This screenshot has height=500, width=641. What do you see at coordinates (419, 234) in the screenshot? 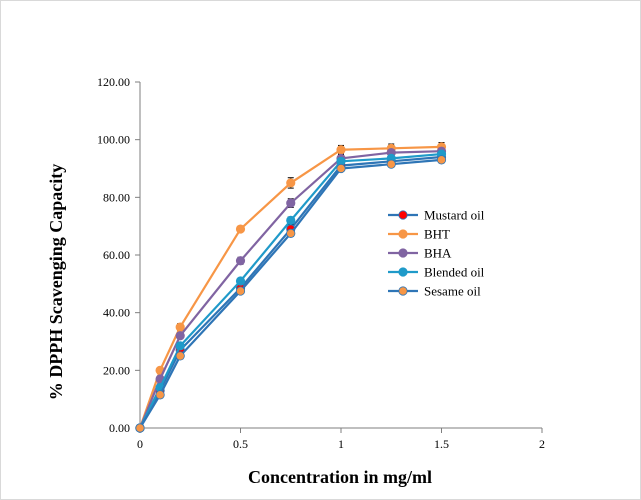
I see `legend-item: BHT` at bounding box center [419, 234].